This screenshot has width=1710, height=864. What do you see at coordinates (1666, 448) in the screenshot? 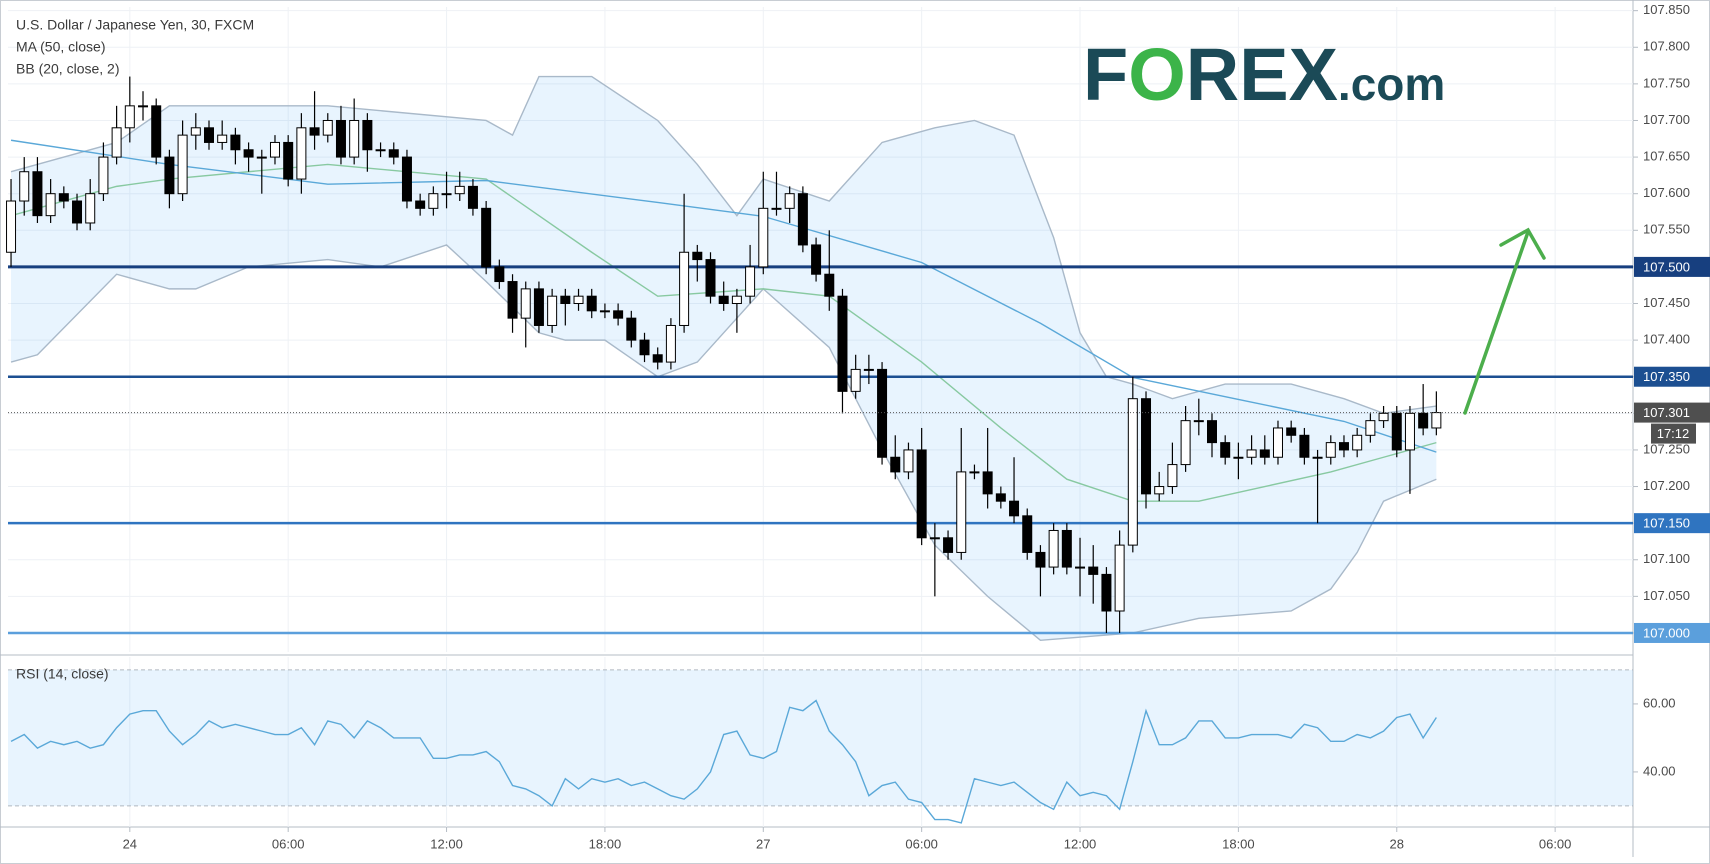
I see `y-tick-label: 107.250` at bounding box center [1666, 448].